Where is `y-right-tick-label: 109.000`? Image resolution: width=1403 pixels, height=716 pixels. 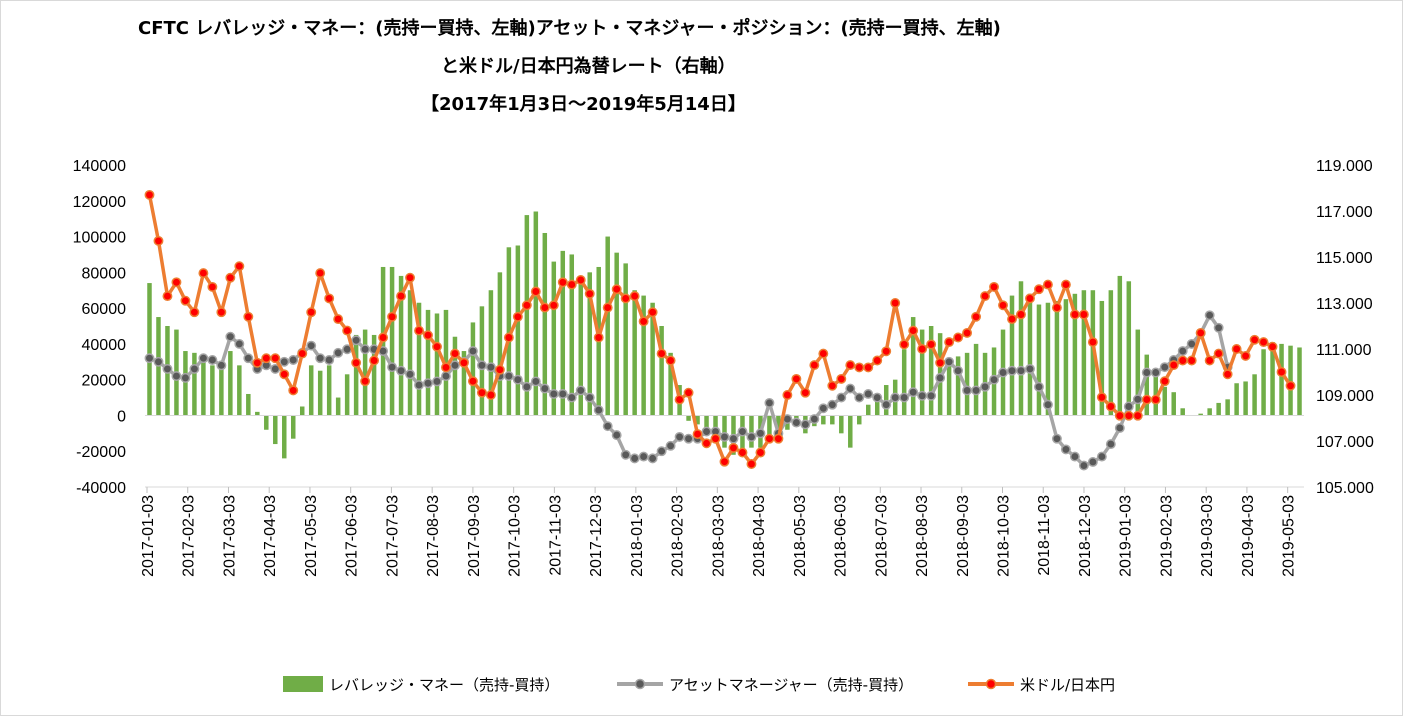 y-right-tick-label: 109.000 is located at coordinates (1345, 396).